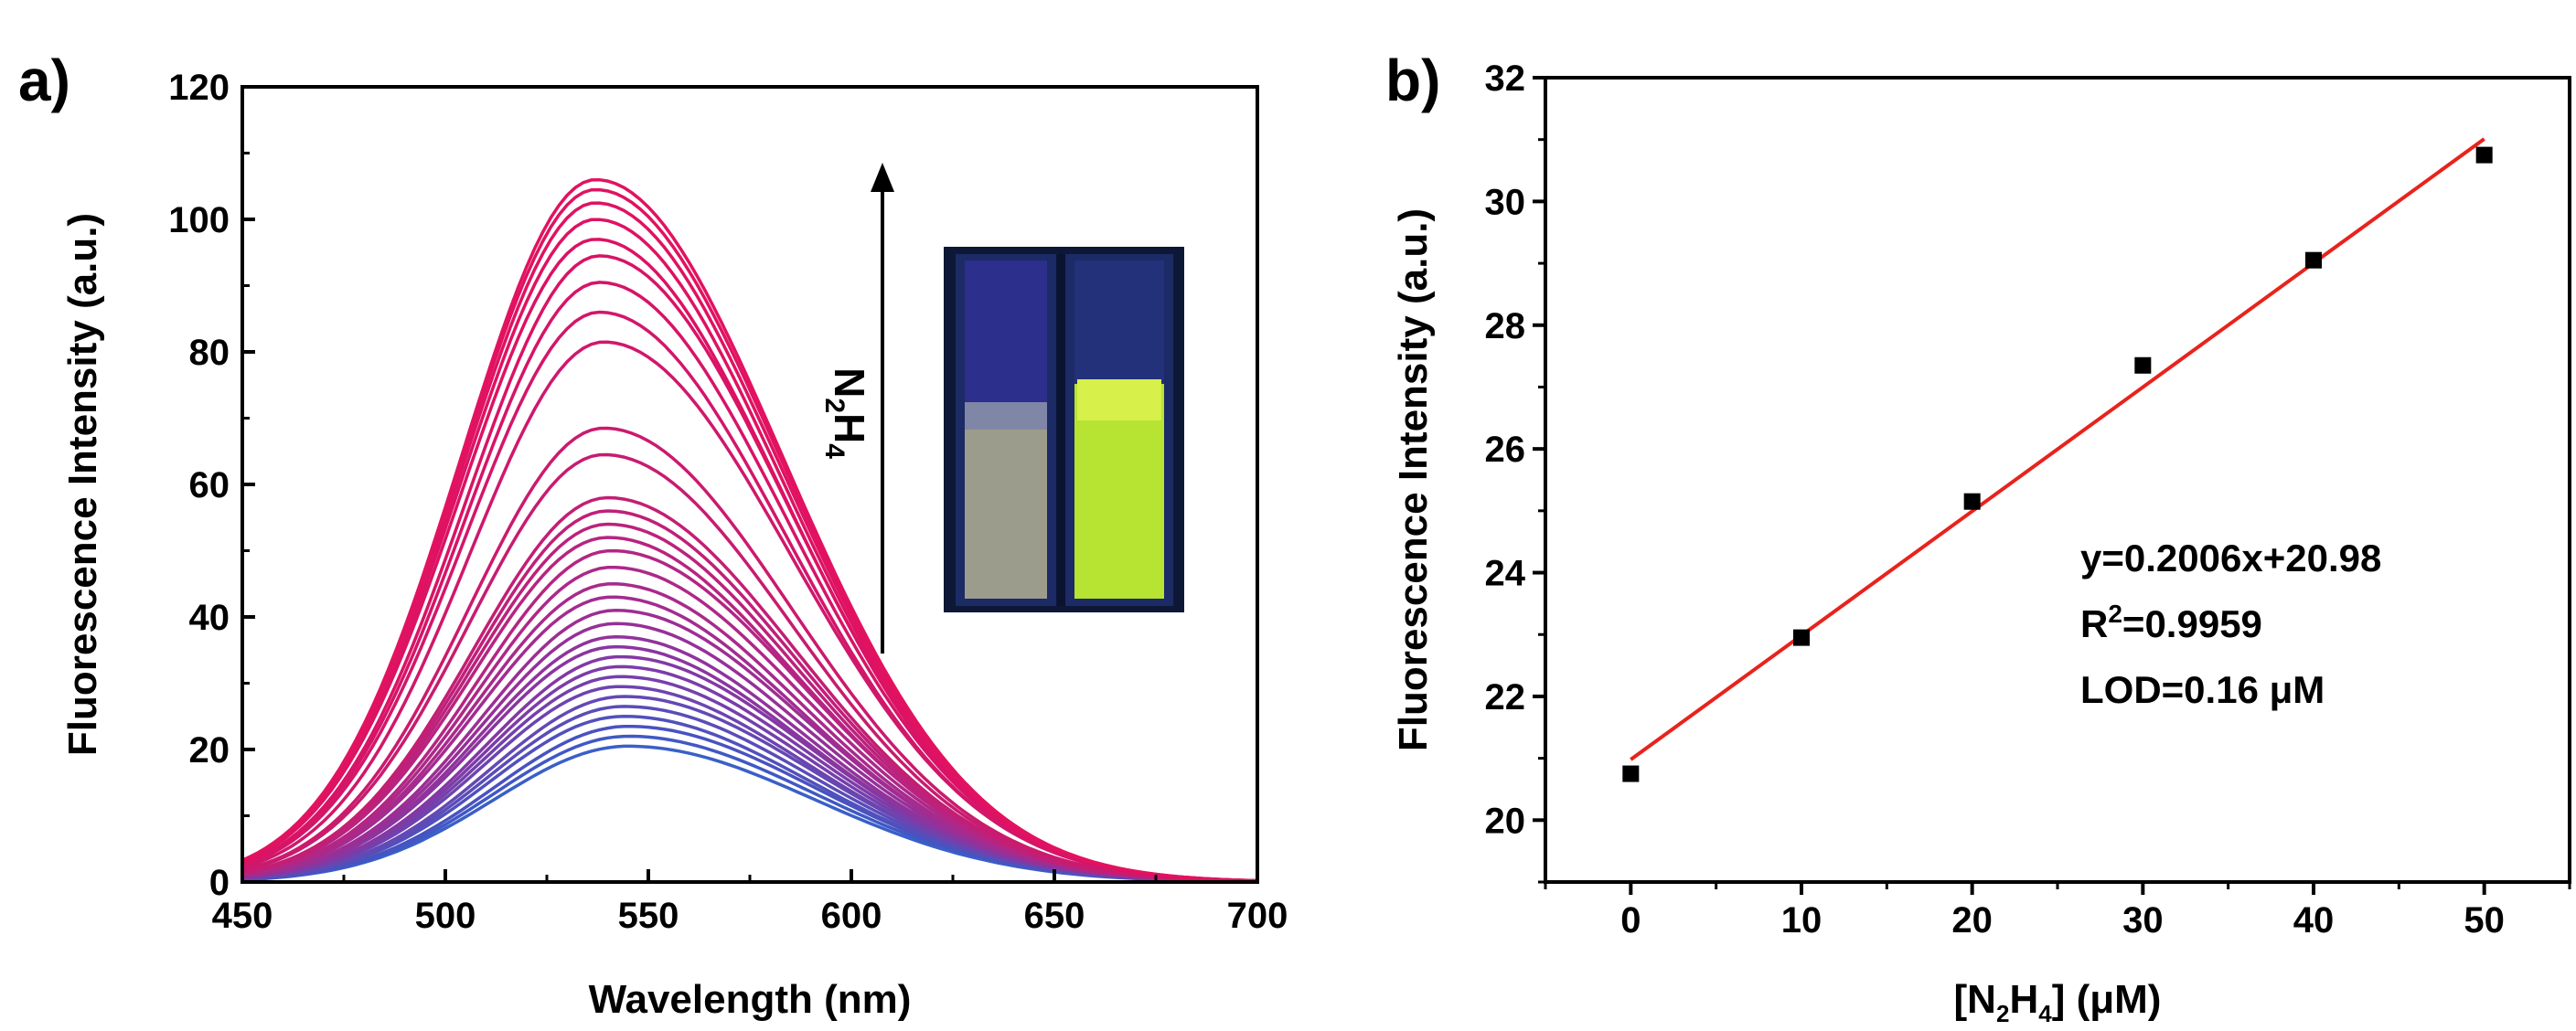  Describe the element at coordinates (1505, 326) in the screenshot. I see `b-y-tick-label: 28` at that location.